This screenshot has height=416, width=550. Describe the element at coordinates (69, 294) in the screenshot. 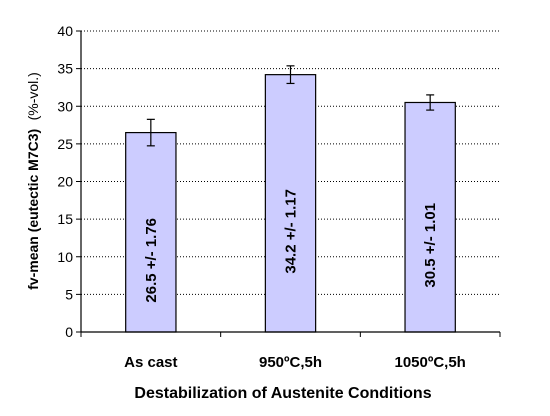

I see `y-tick-label: 5` at that location.